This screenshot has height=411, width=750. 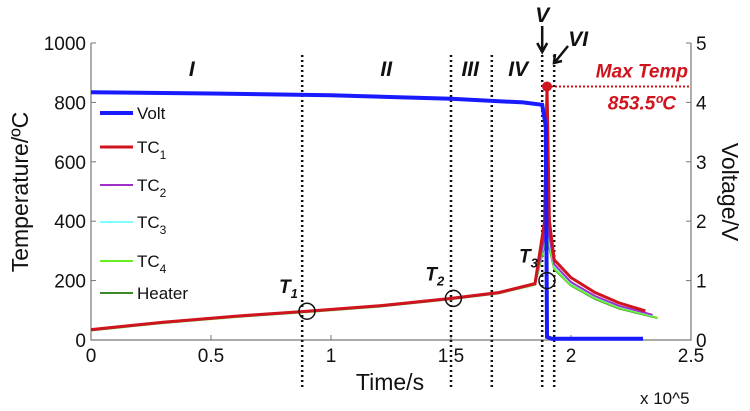 I want to click on stage-label: IV, so click(x=519, y=69).